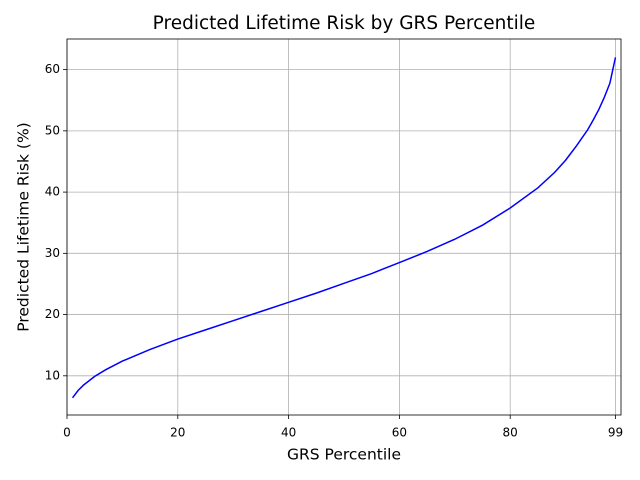 This screenshot has width=640, height=480. I want to click on y-tick-label: 10, so click(52, 375).